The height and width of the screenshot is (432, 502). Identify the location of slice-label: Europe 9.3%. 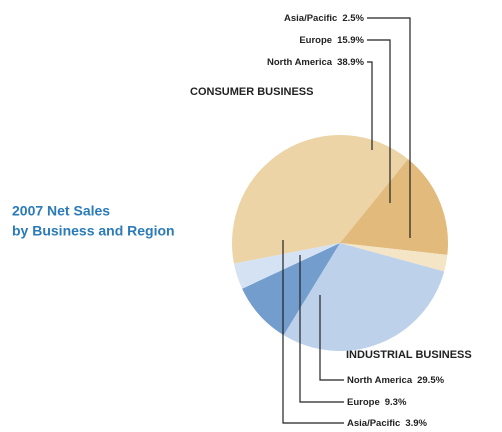
(377, 402).